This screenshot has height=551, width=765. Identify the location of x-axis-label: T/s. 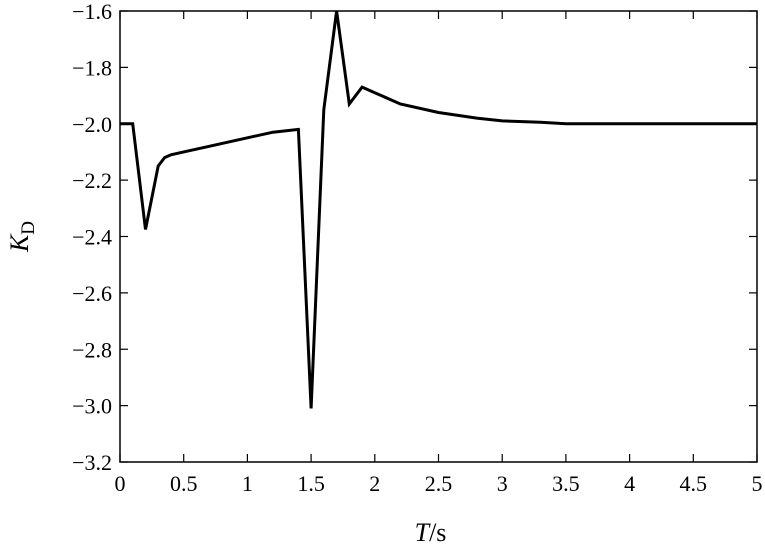
(431, 532).